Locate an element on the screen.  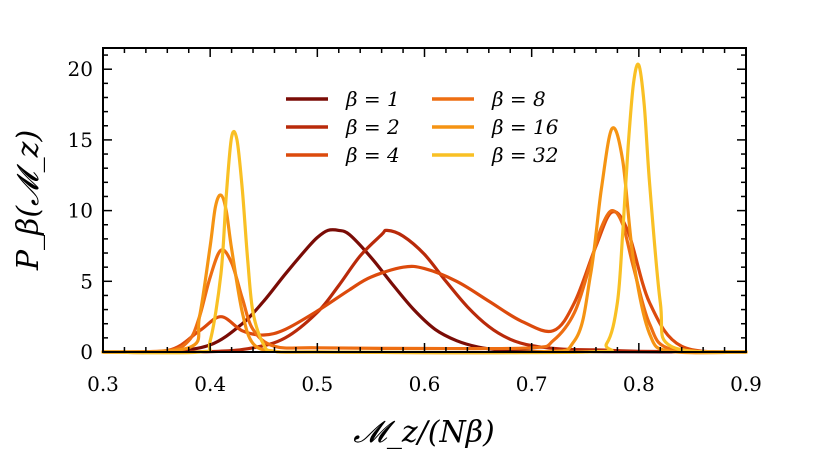
x-tick-label: 0.8 is located at coordinates (639, 384).